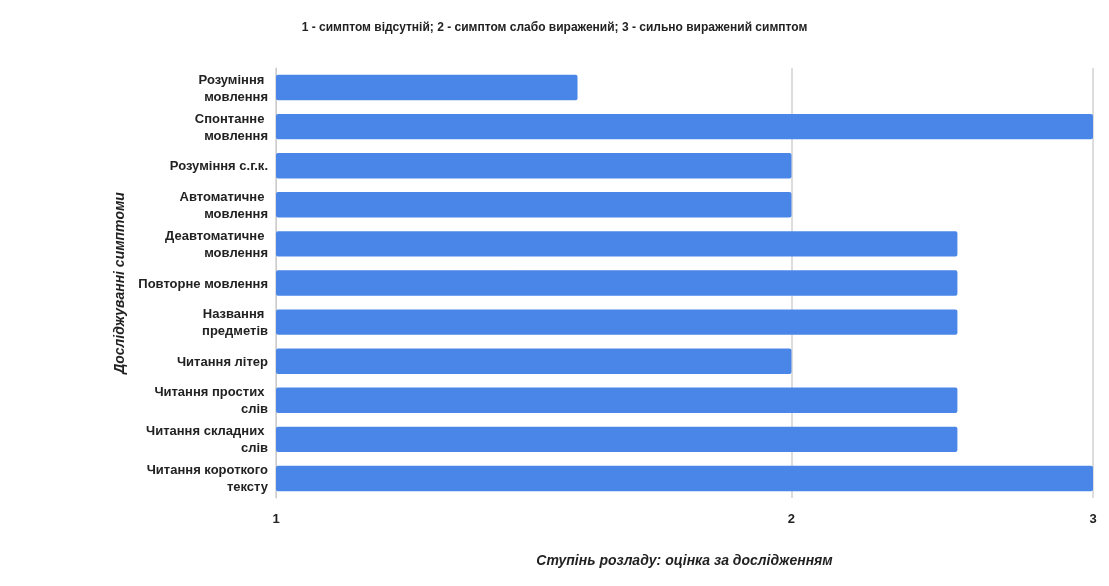  Describe the element at coordinates (791, 518) in the screenshot. I see `x-tick-label: 2` at that location.